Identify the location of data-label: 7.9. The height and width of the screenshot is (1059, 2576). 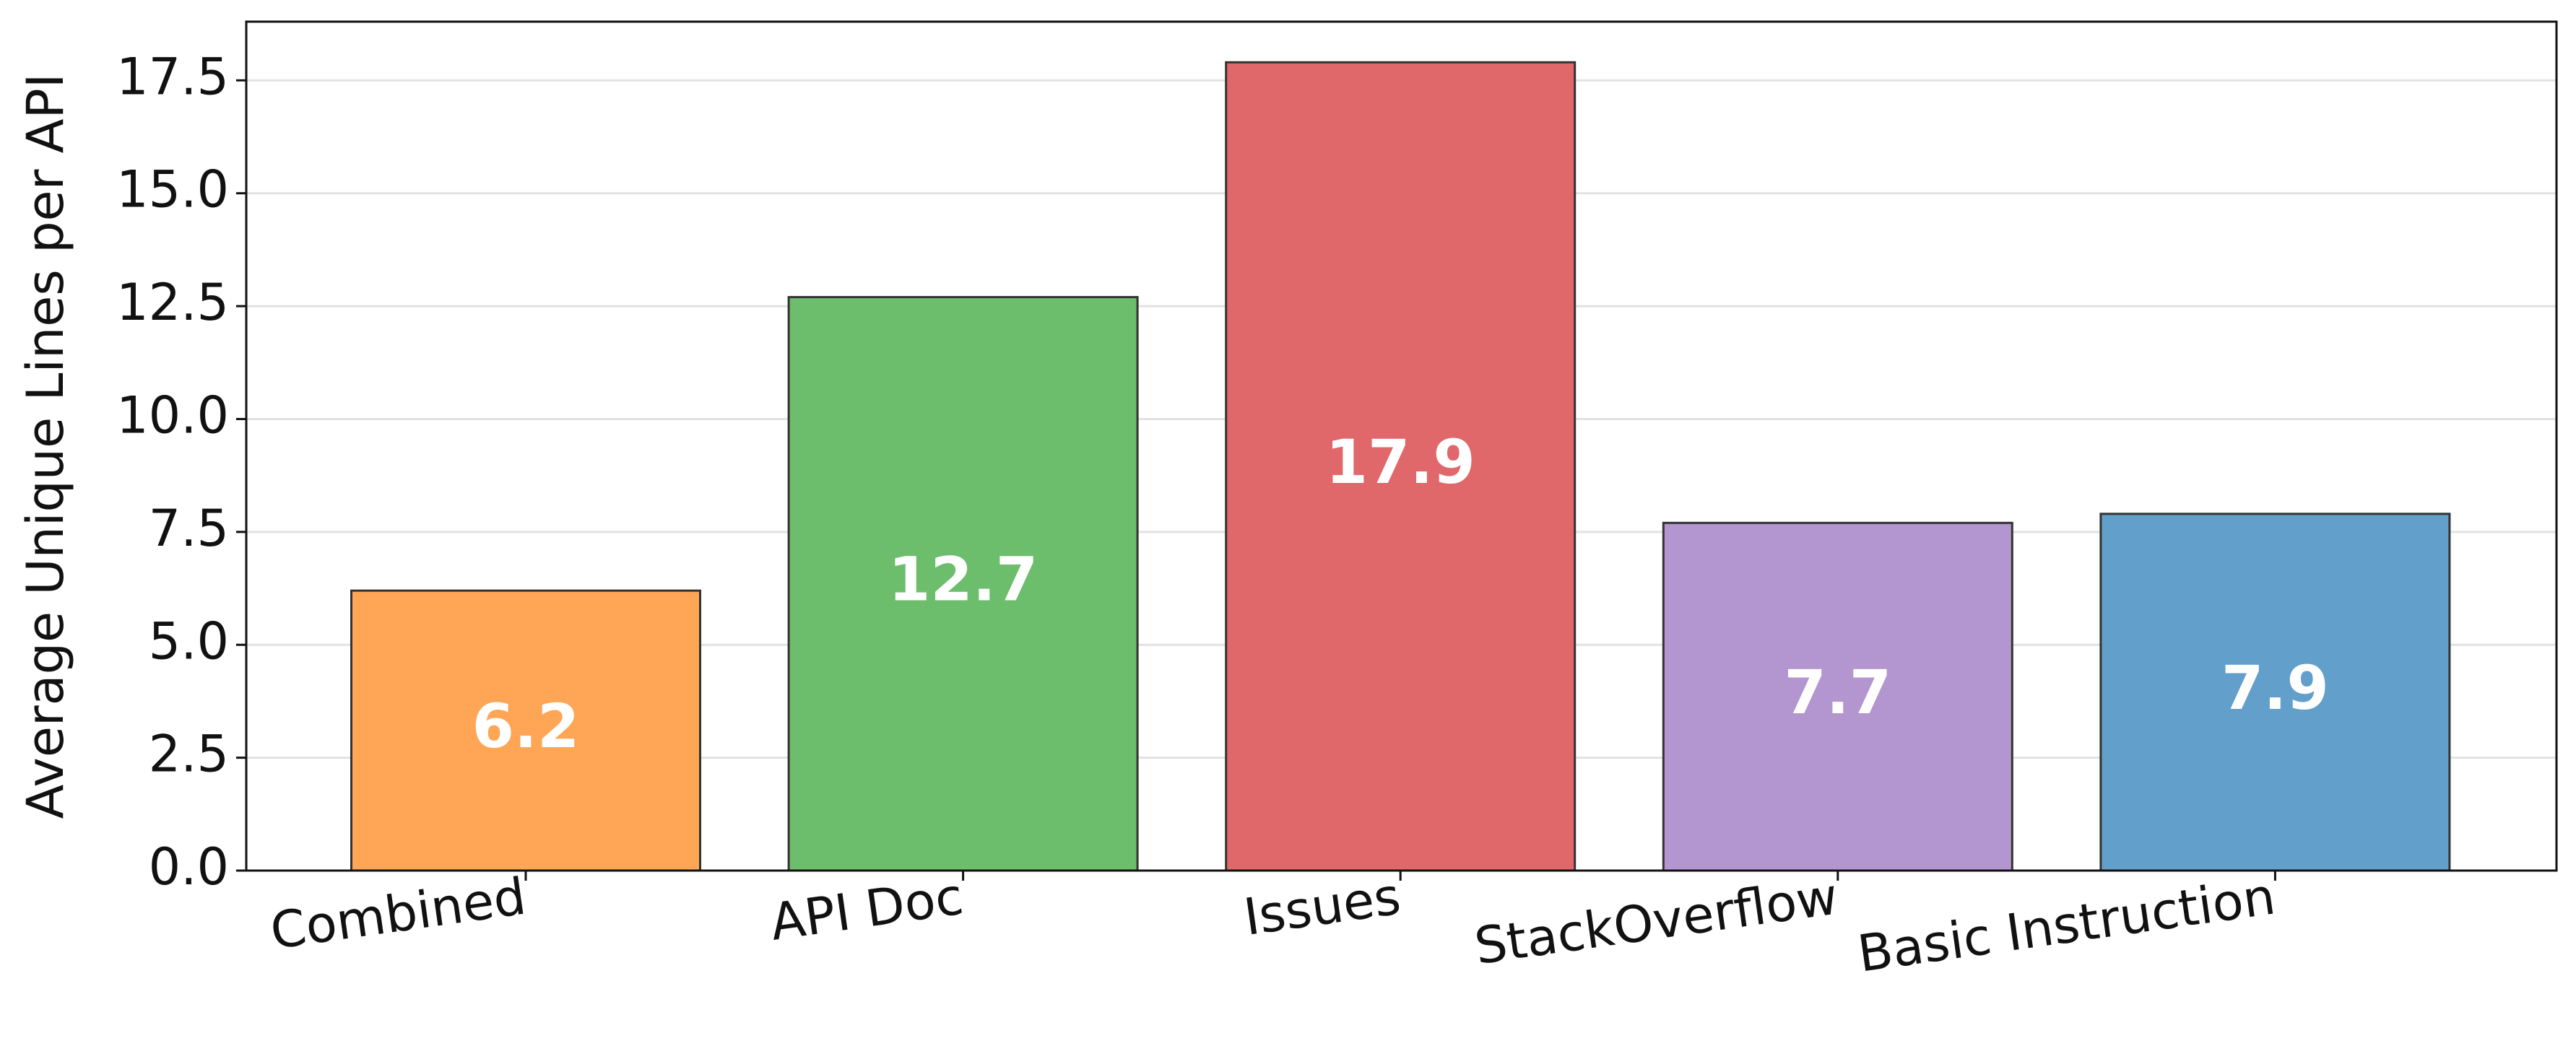
(2275, 688).